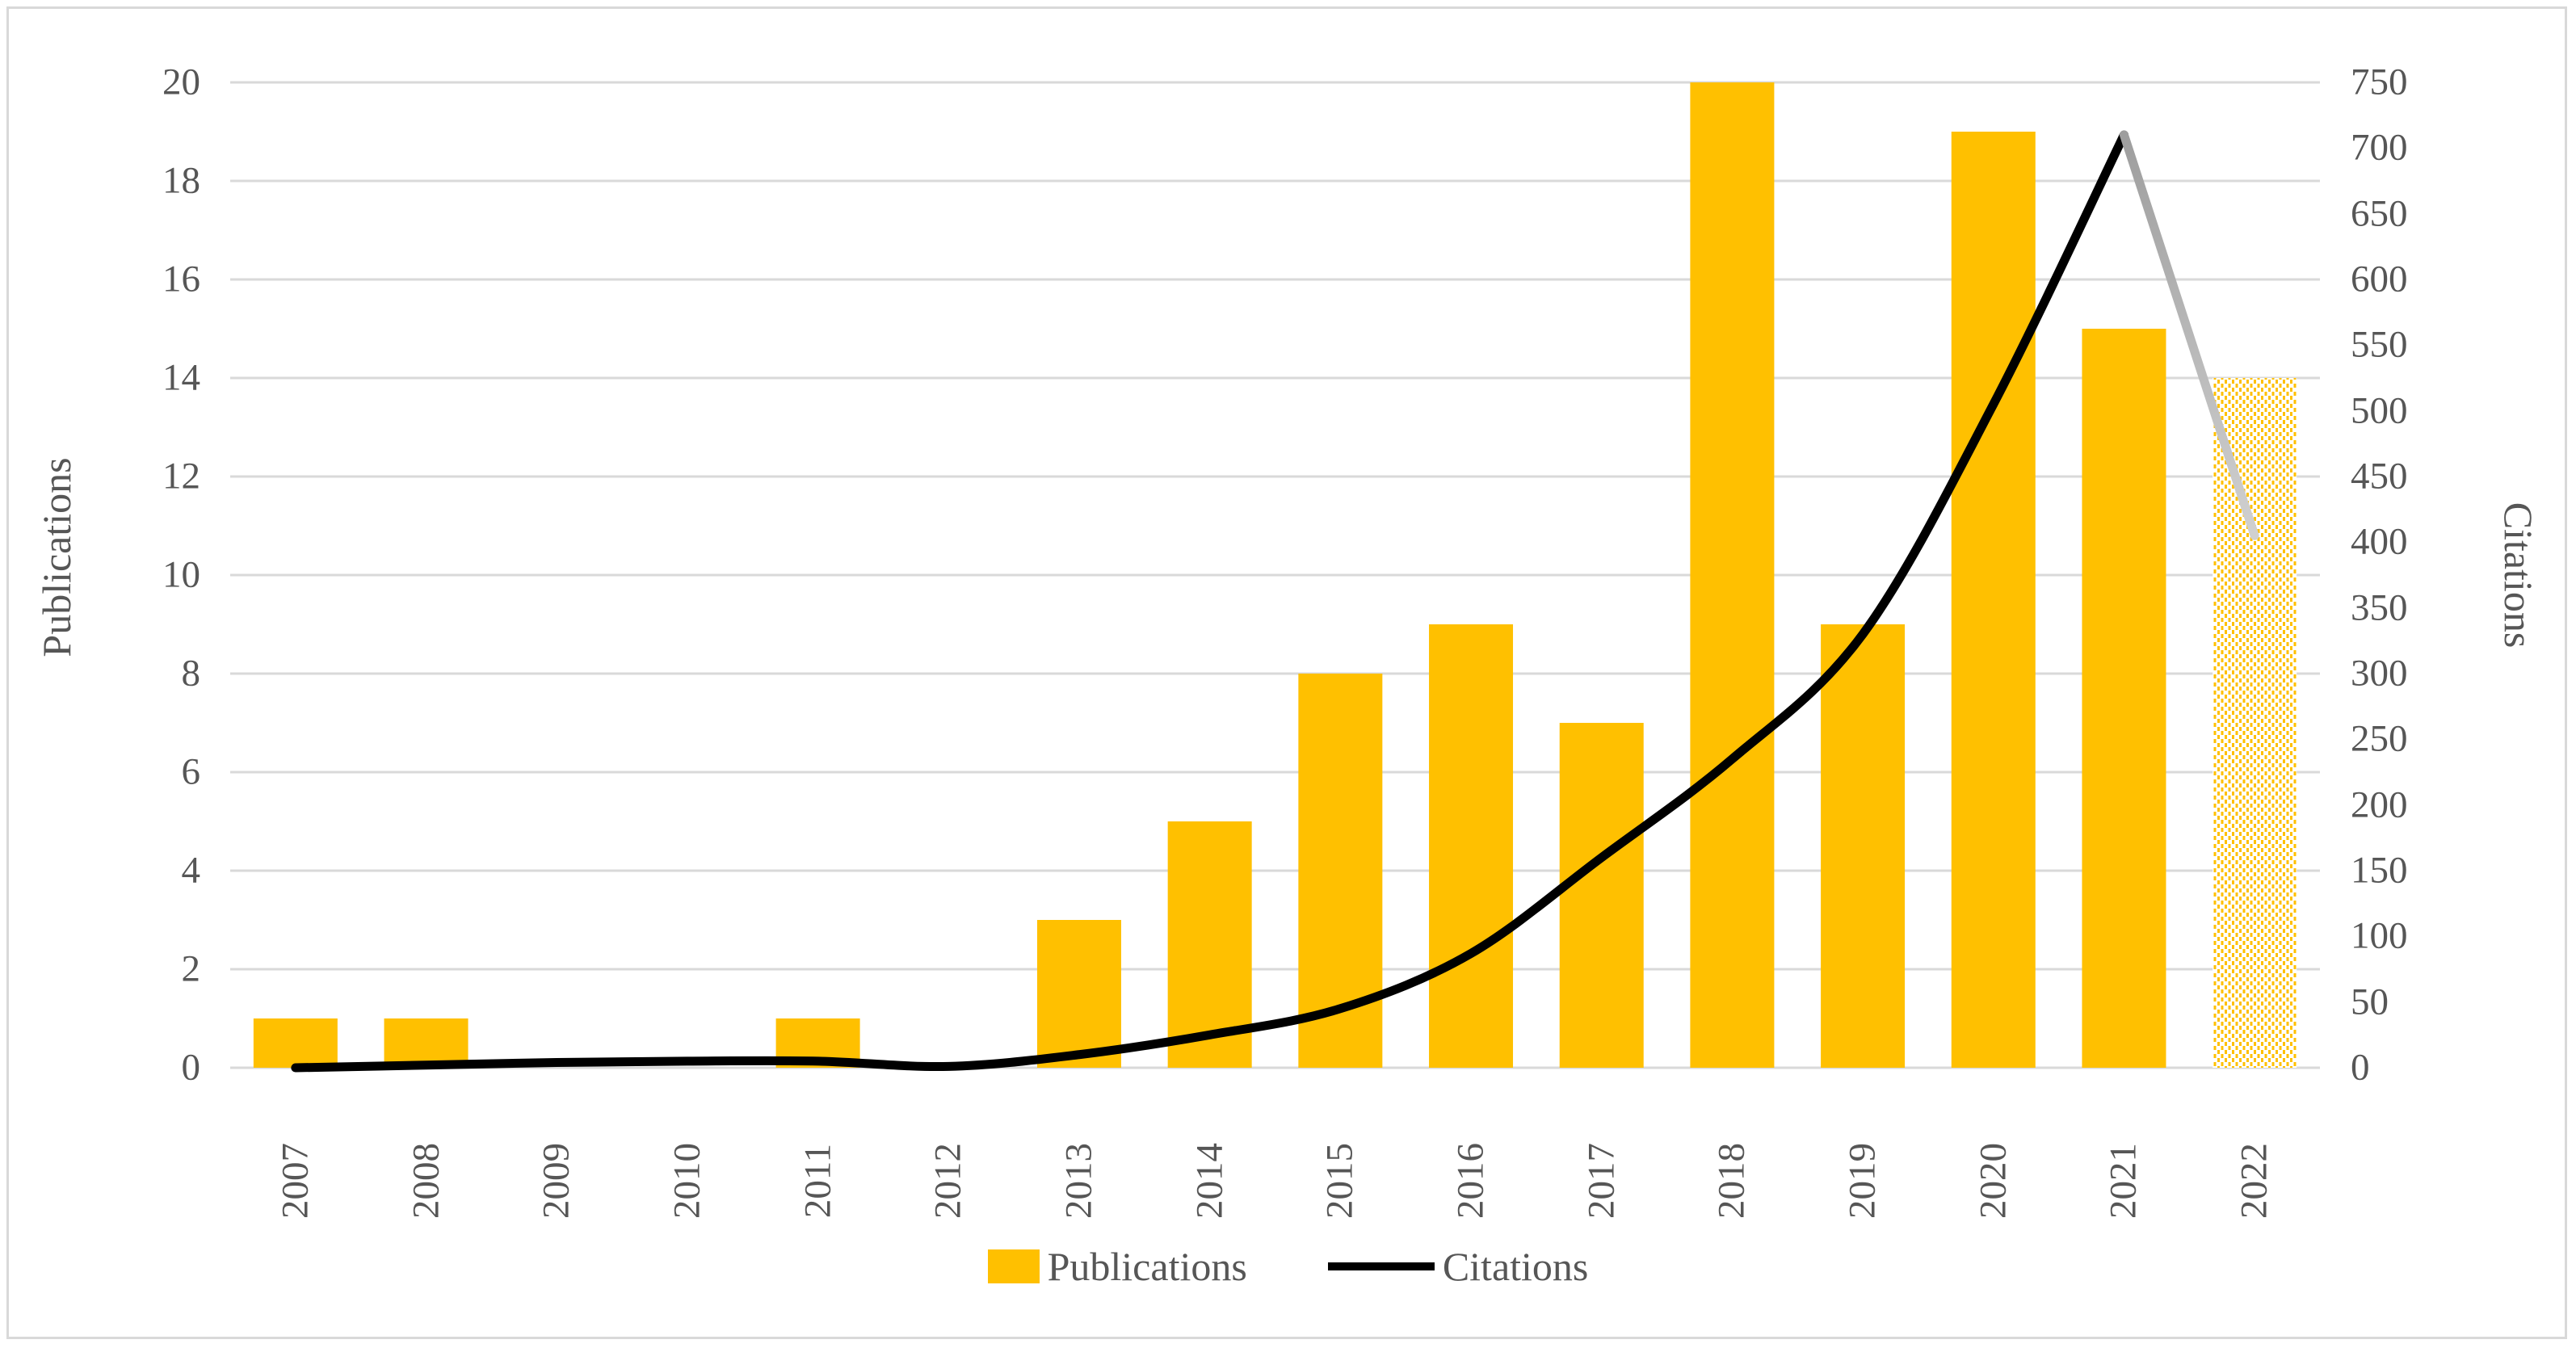 The image size is (2576, 1348). What do you see at coordinates (2379, 344) in the screenshot?
I see `y-right-tick-label: 550` at bounding box center [2379, 344].